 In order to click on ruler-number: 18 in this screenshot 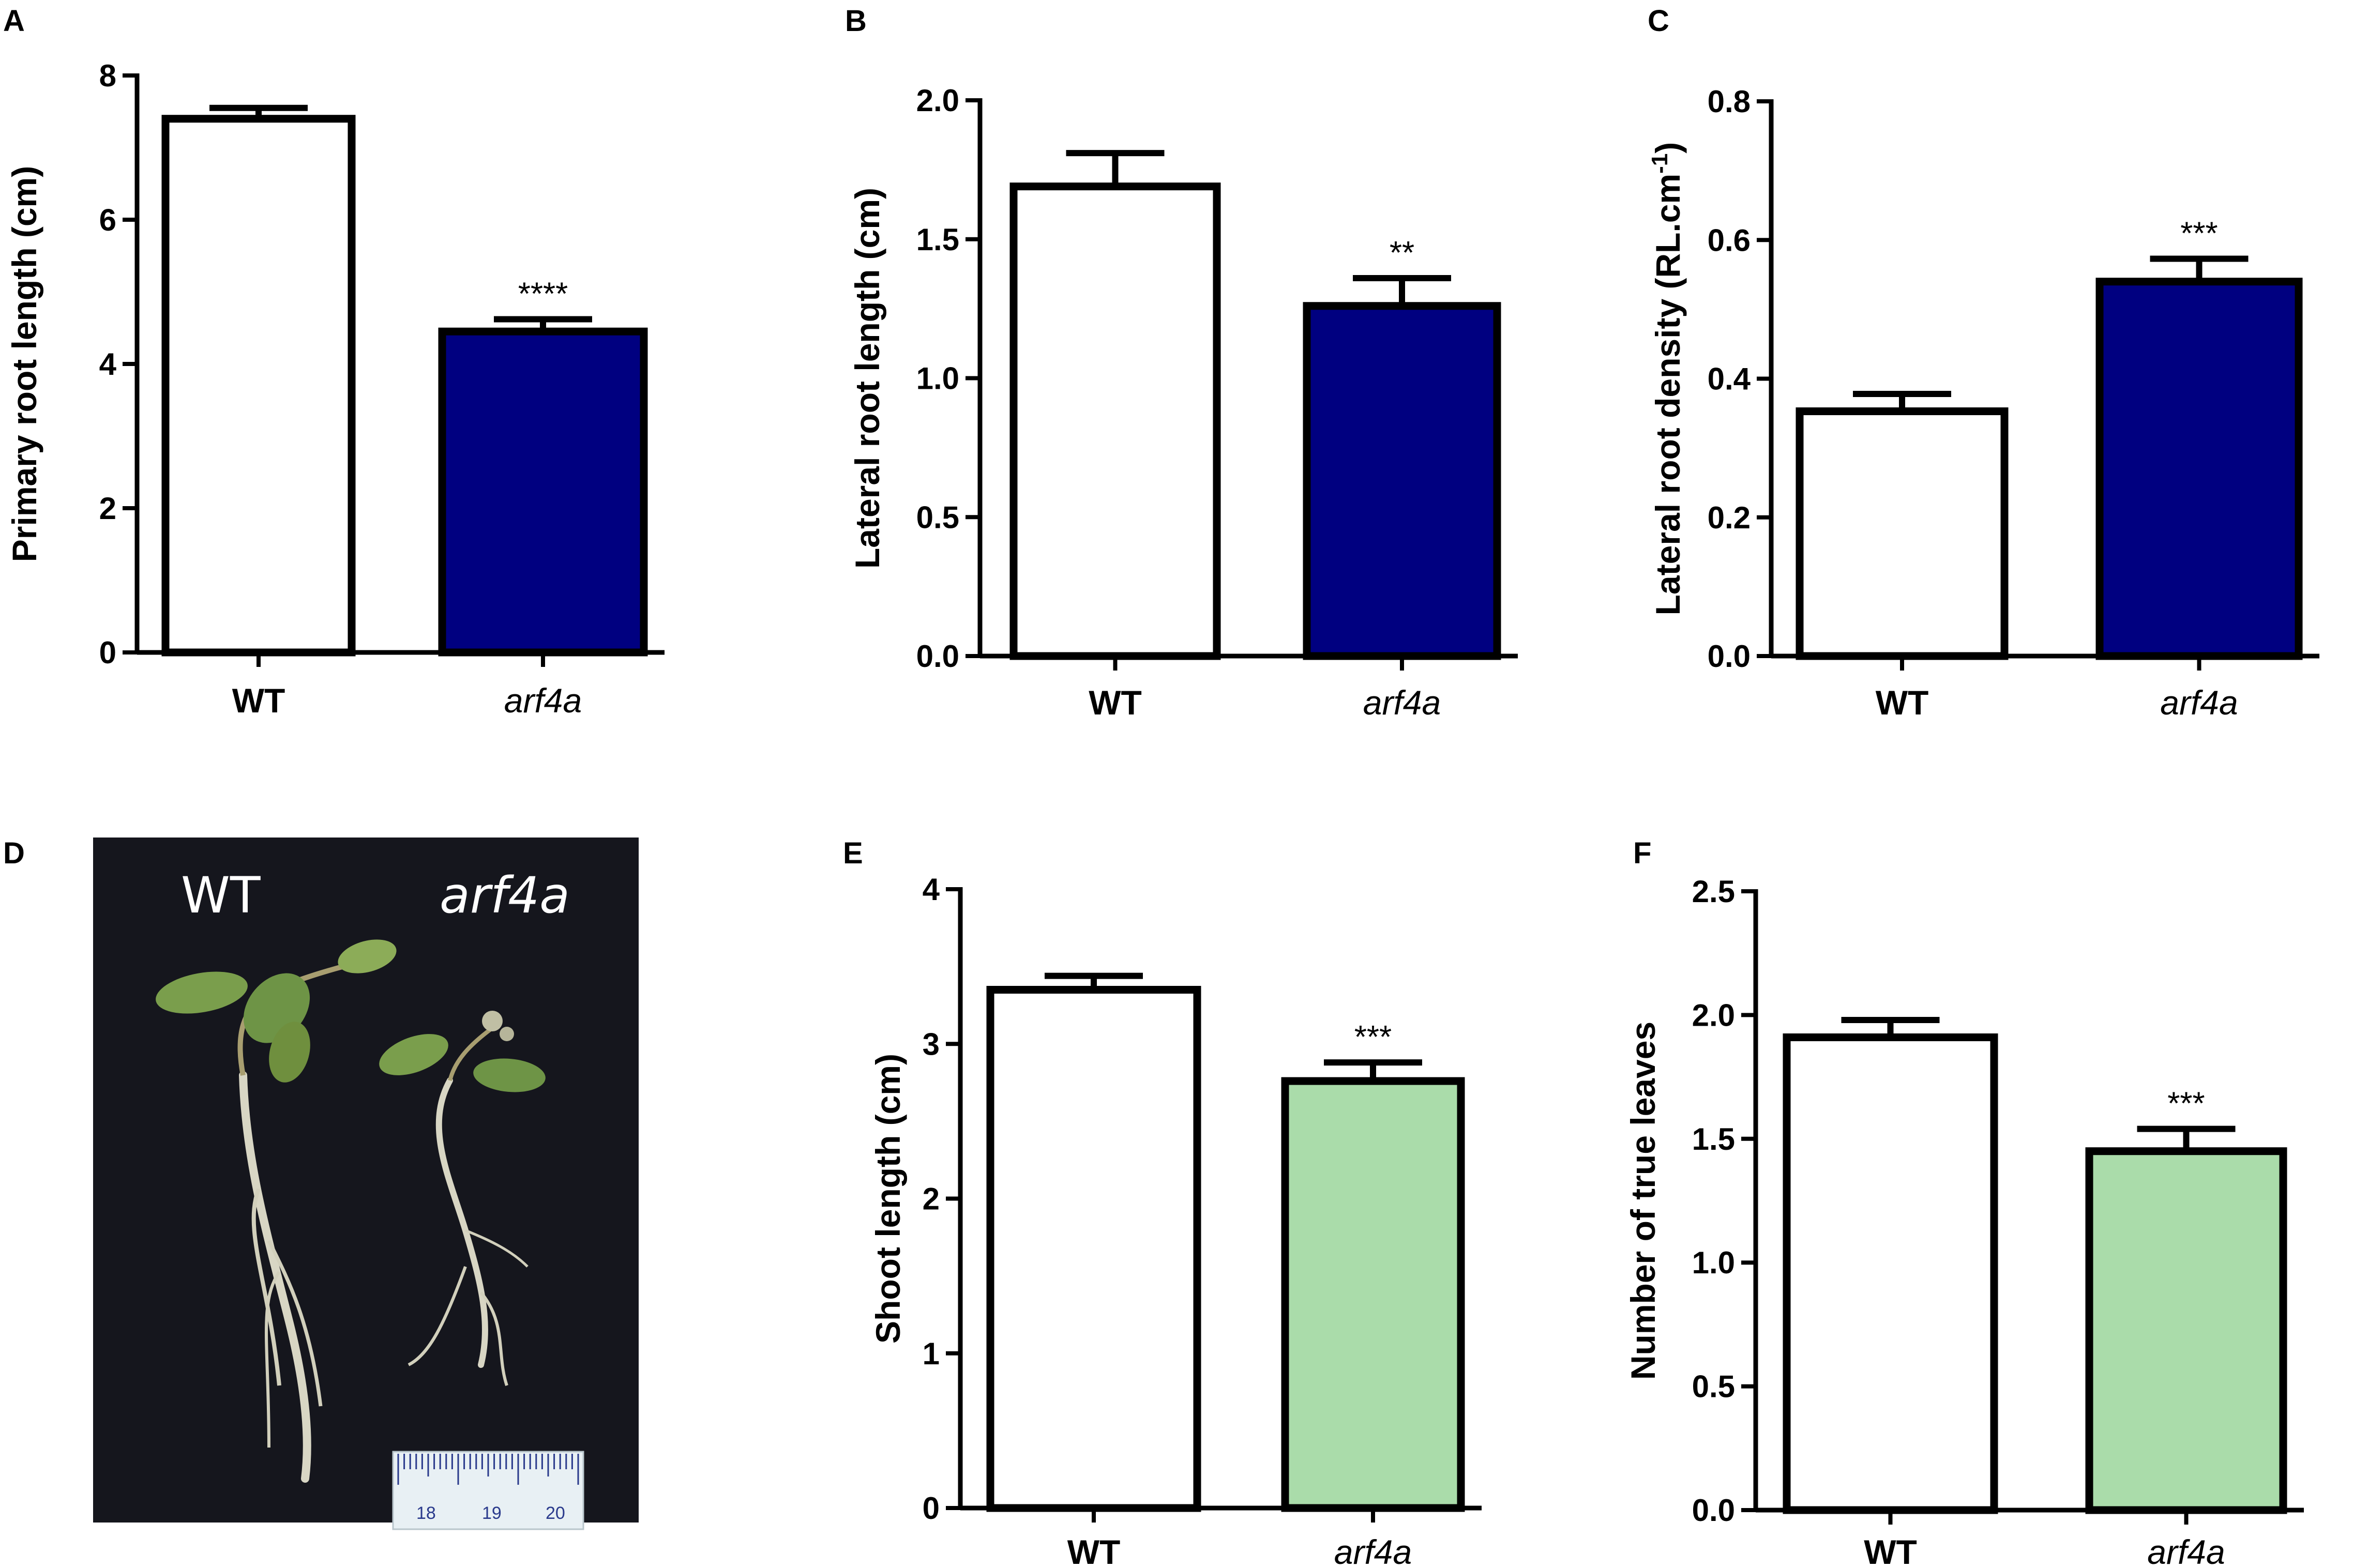, I will do `click(426, 1513)`.